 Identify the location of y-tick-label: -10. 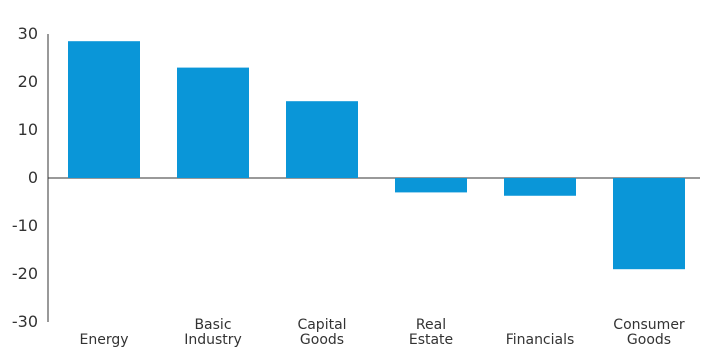
(25, 225).